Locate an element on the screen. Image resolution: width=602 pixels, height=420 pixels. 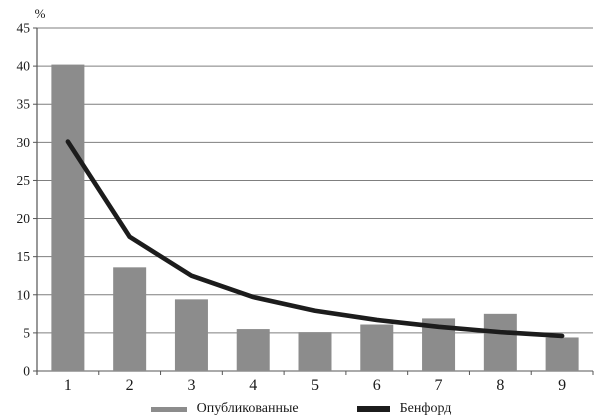
y-axis-tick-label: 25 is located at coordinates (24, 180).